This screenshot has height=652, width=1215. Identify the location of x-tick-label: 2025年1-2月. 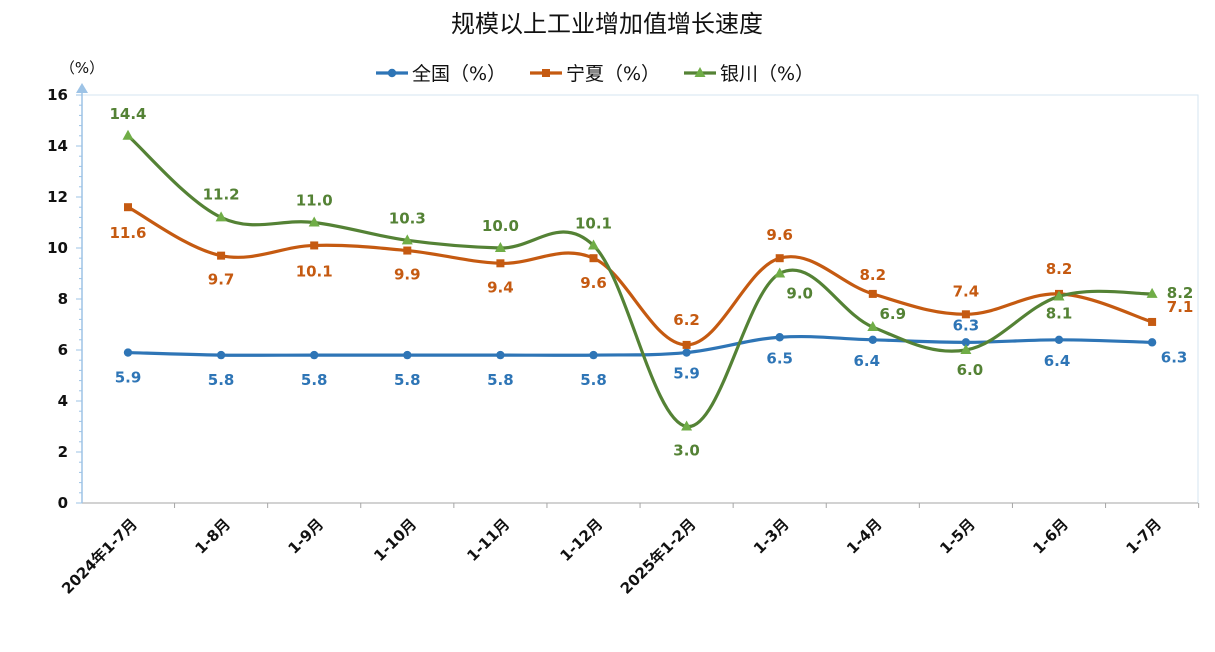
(658, 556).